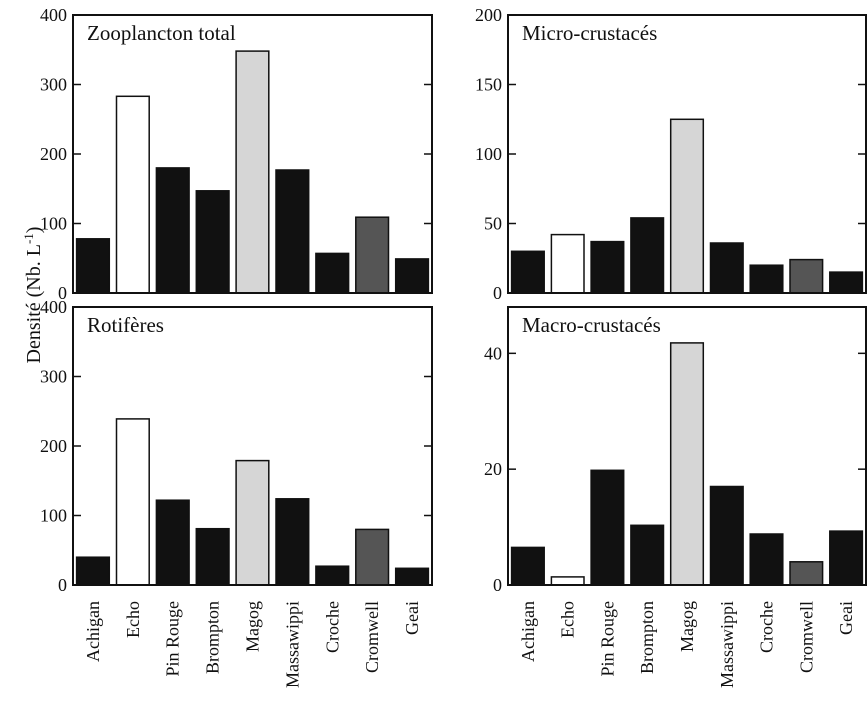  Describe the element at coordinates (488, 85) in the screenshot. I see `y-tick-label: 150` at that location.